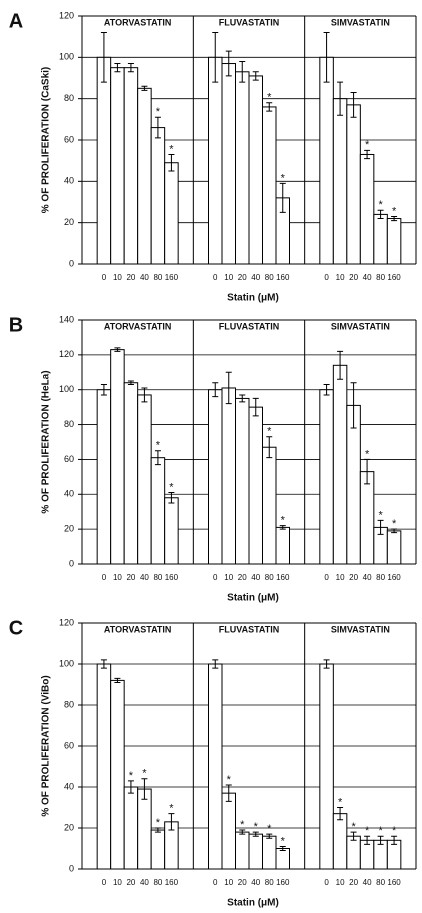  I want to click on y-axis-label: % OF PROLIFERATION (HeLa), so click(46, 441).